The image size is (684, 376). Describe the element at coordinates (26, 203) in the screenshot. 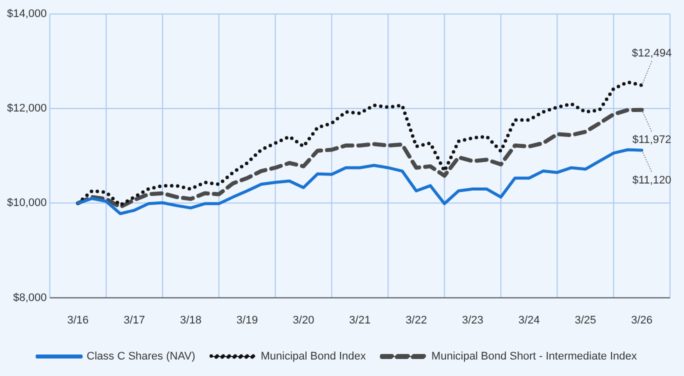

I see `y-tick-label: $10,000` at that location.